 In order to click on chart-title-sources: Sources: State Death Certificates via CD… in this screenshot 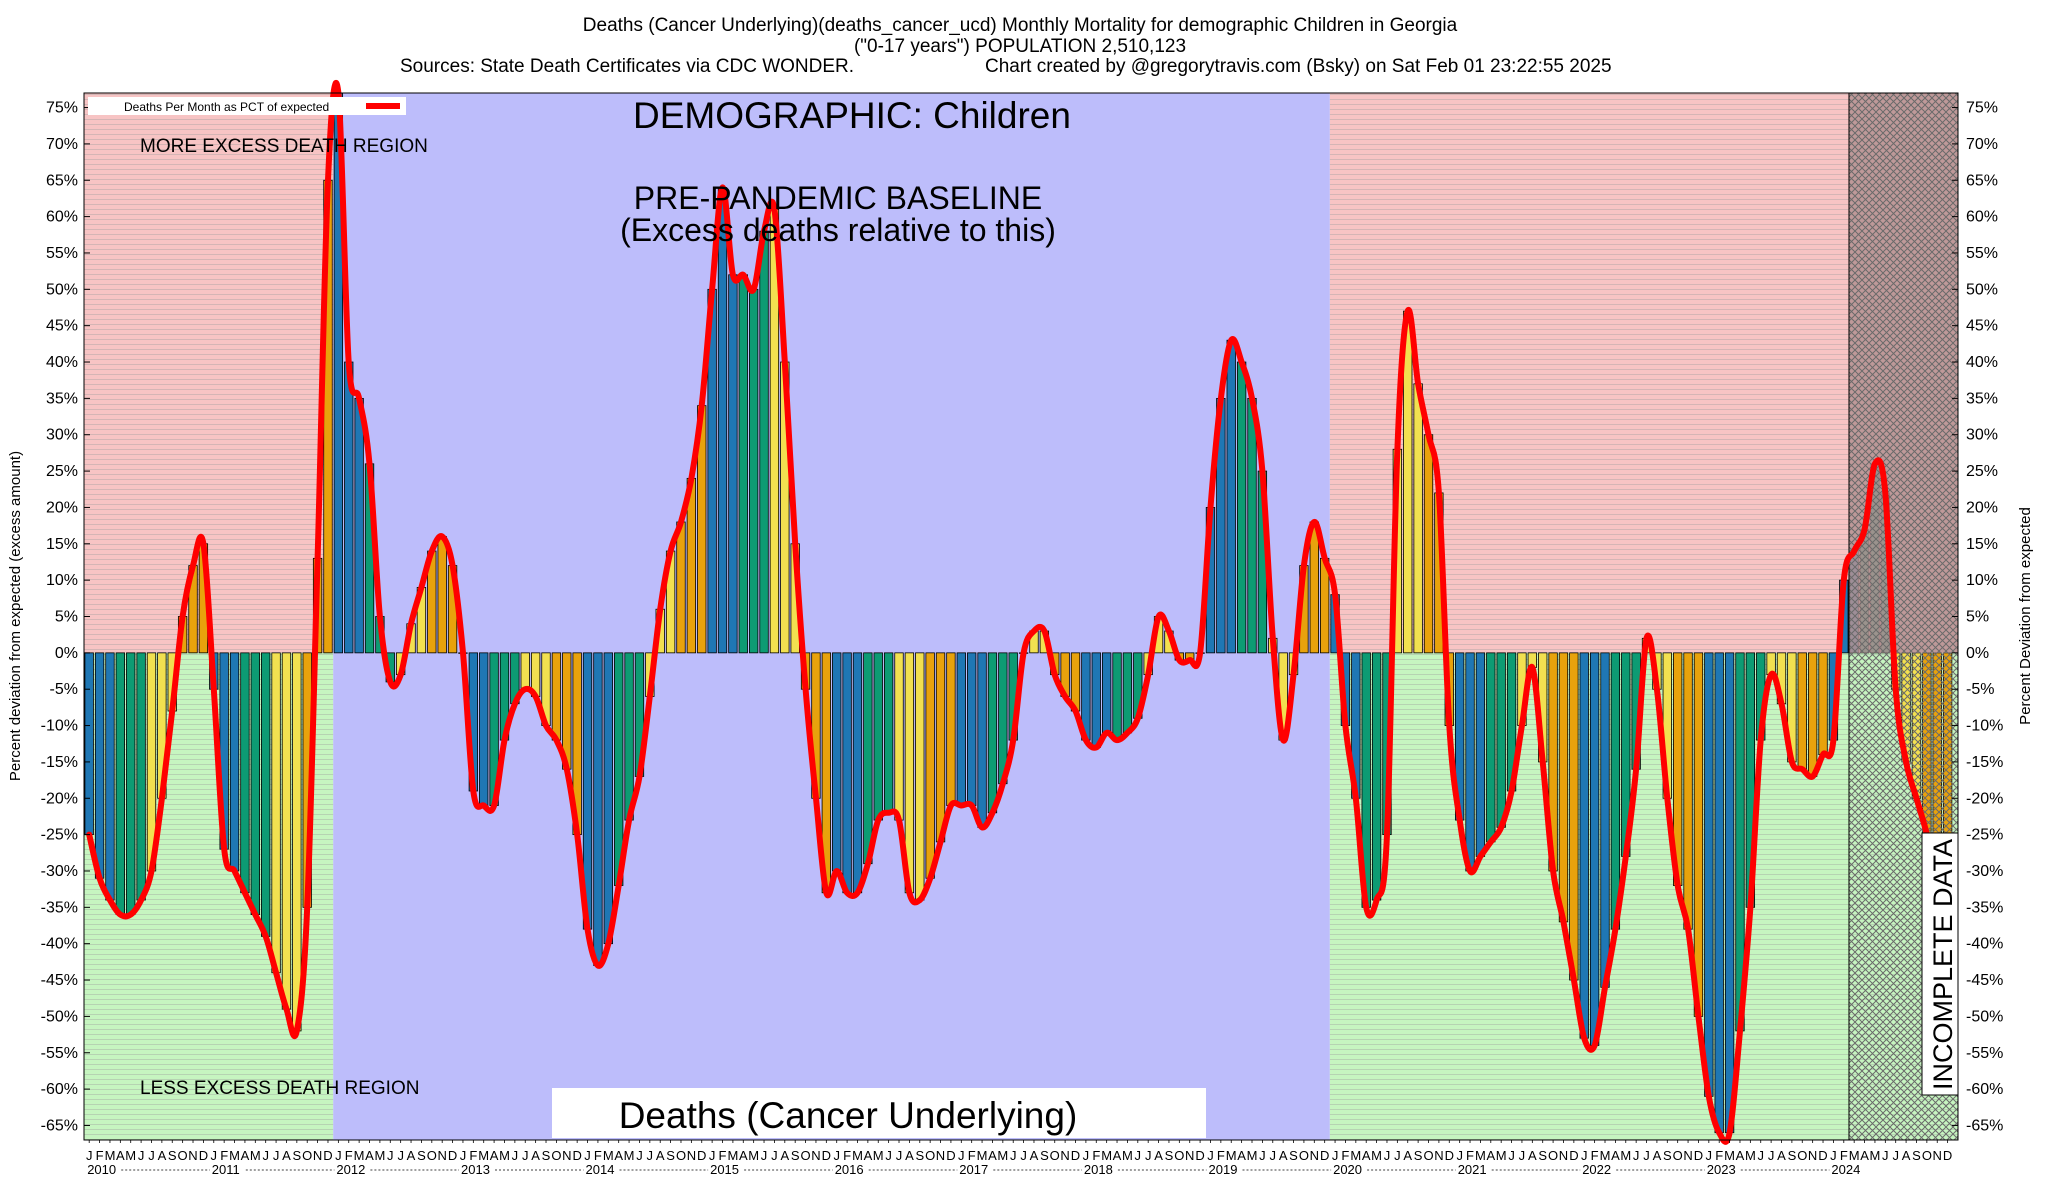, I will do `click(627, 66)`.